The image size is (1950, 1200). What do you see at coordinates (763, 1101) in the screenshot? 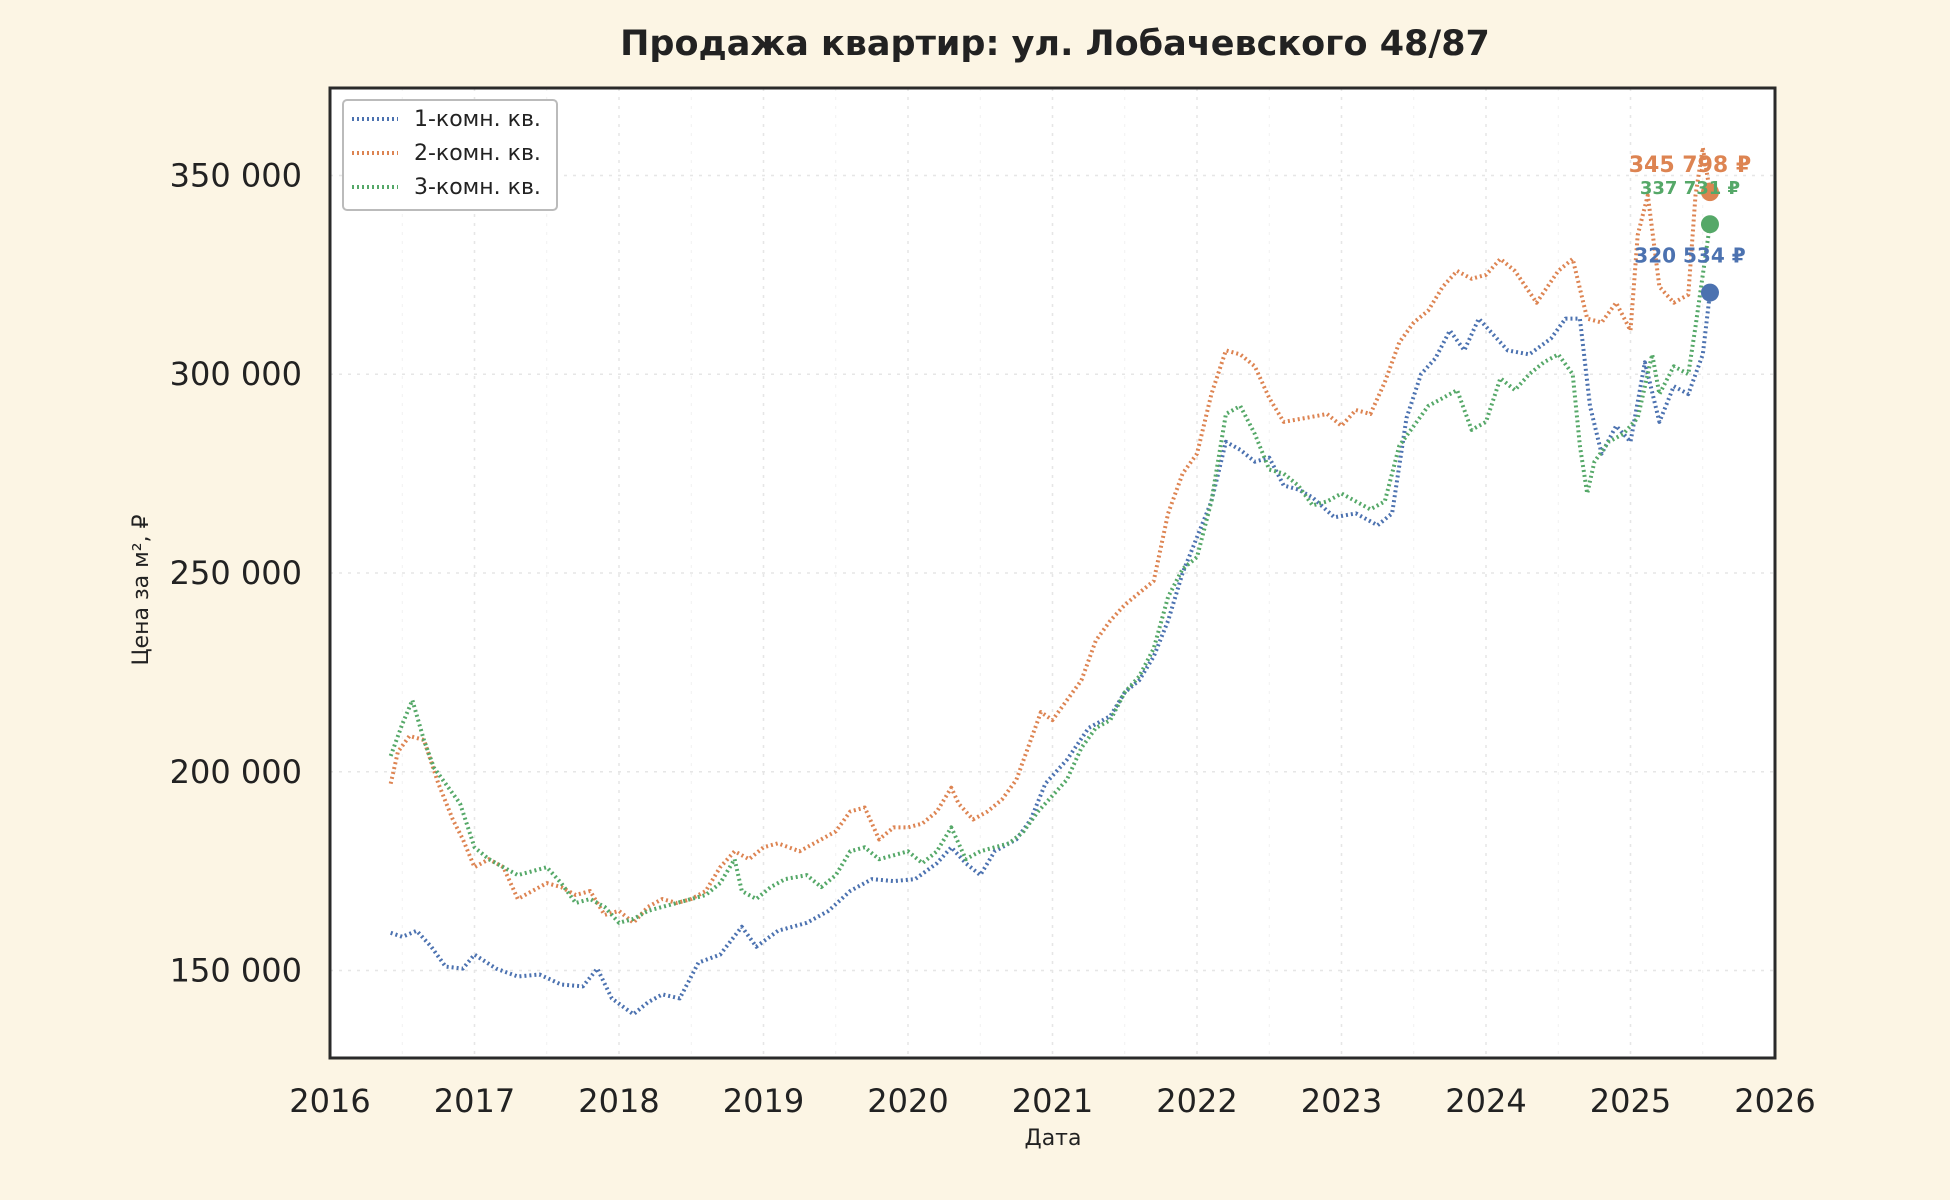
I see `x-tick-label: 2019` at bounding box center [763, 1101].